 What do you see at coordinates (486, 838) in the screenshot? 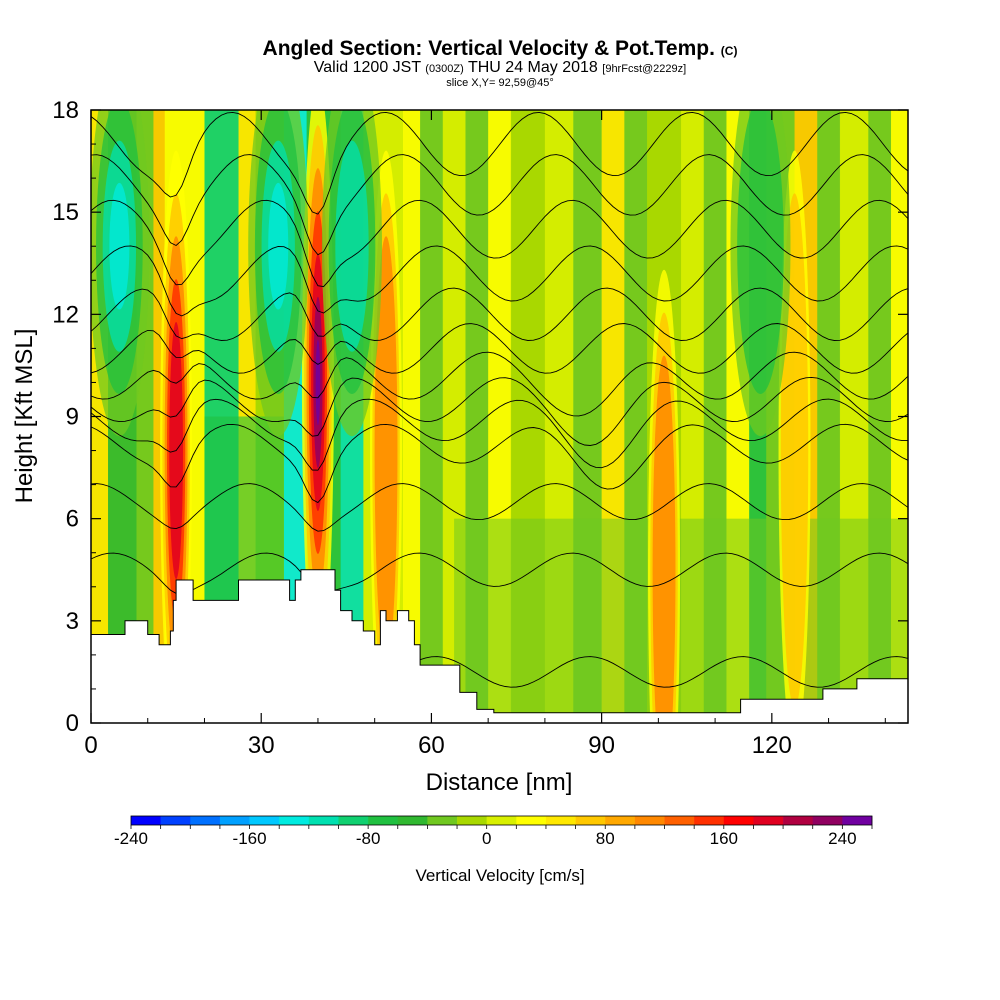
I see `colorbar-tick-label: 0` at bounding box center [486, 838].